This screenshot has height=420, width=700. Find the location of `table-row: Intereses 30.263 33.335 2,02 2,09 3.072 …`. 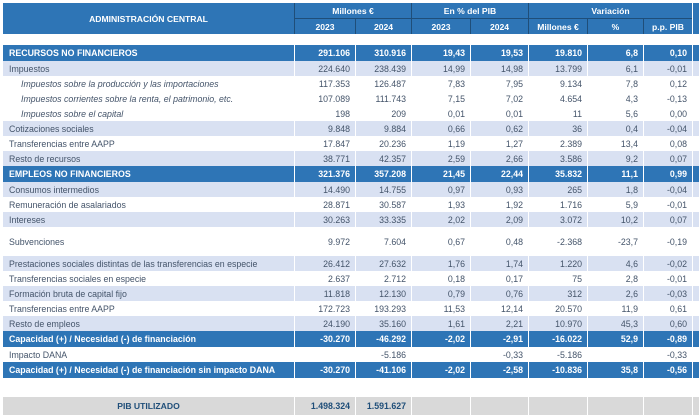

table-row: Intereses 30.263 33.335 2,02 2,09 3.072 … is located at coordinates (351, 219).